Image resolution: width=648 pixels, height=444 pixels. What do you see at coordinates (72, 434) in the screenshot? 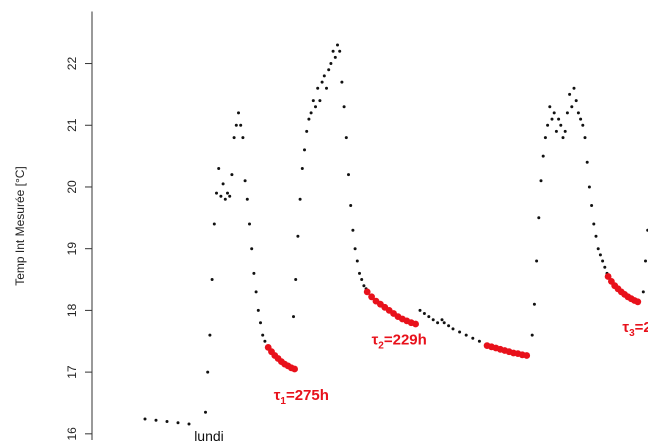
I see `y-tick-label: 16` at bounding box center [72, 434].